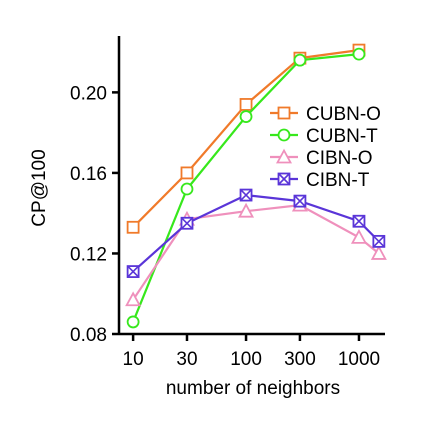  I want to click on y-tick-label: 0.12, so click(88, 254).